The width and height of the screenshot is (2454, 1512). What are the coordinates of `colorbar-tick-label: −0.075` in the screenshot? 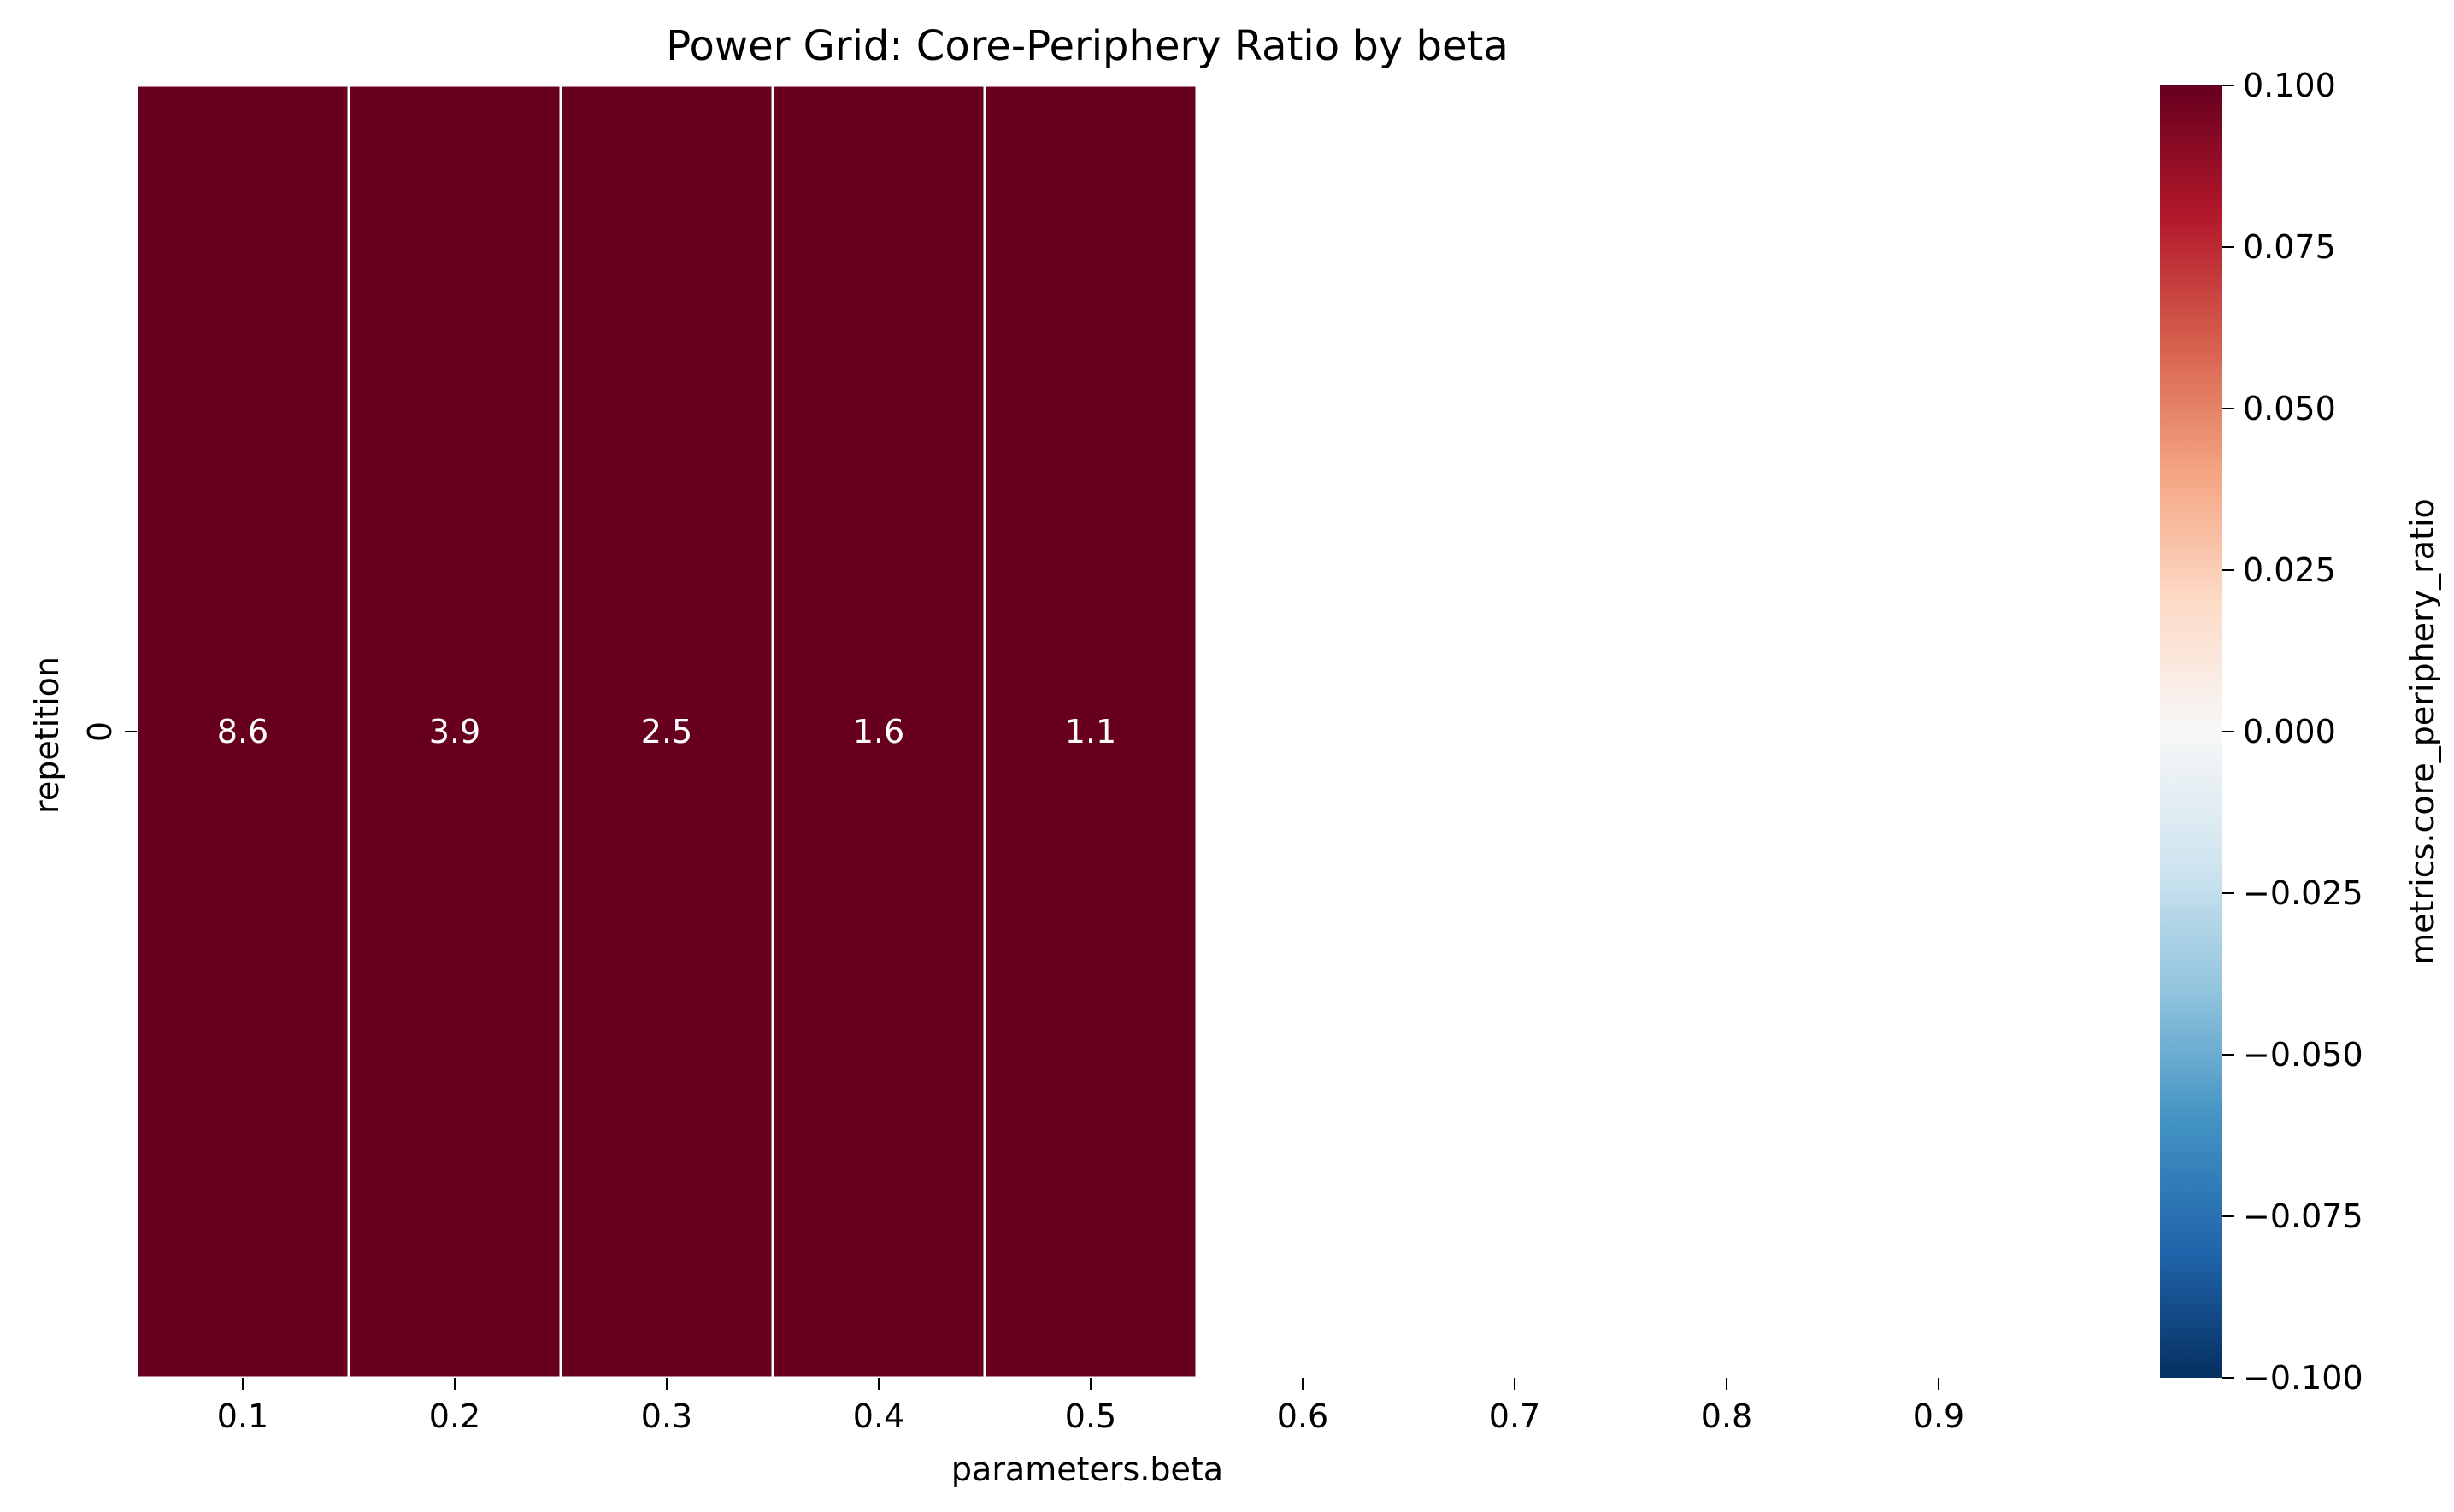 It's located at (2303, 1216).